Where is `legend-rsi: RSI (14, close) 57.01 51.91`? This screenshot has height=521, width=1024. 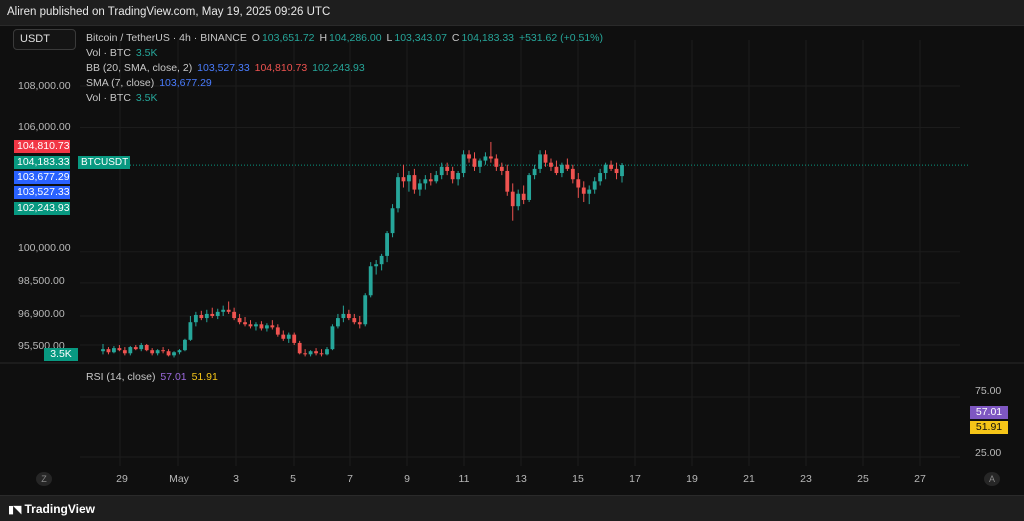 legend-rsi: RSI (14, close) 57.01 51.91 is located at coordinates (153, 377).